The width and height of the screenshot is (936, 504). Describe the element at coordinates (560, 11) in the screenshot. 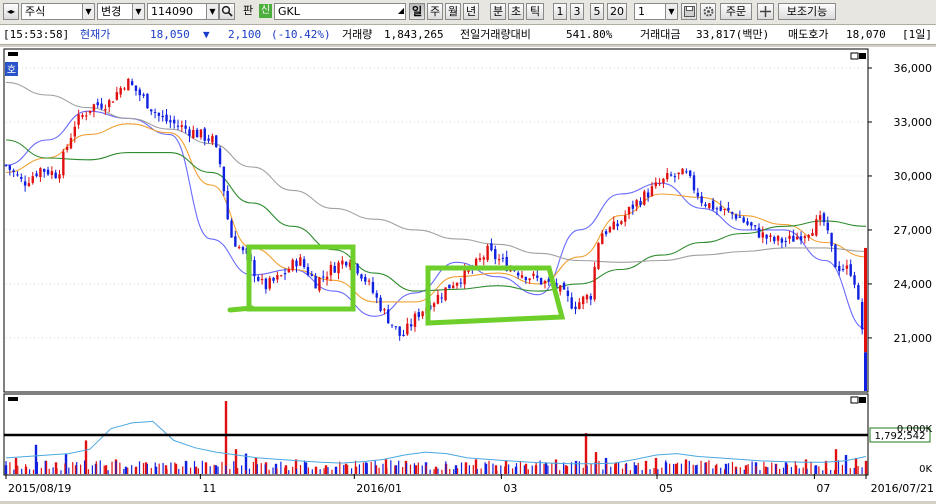

I see `number-button-1: 1` at that location.